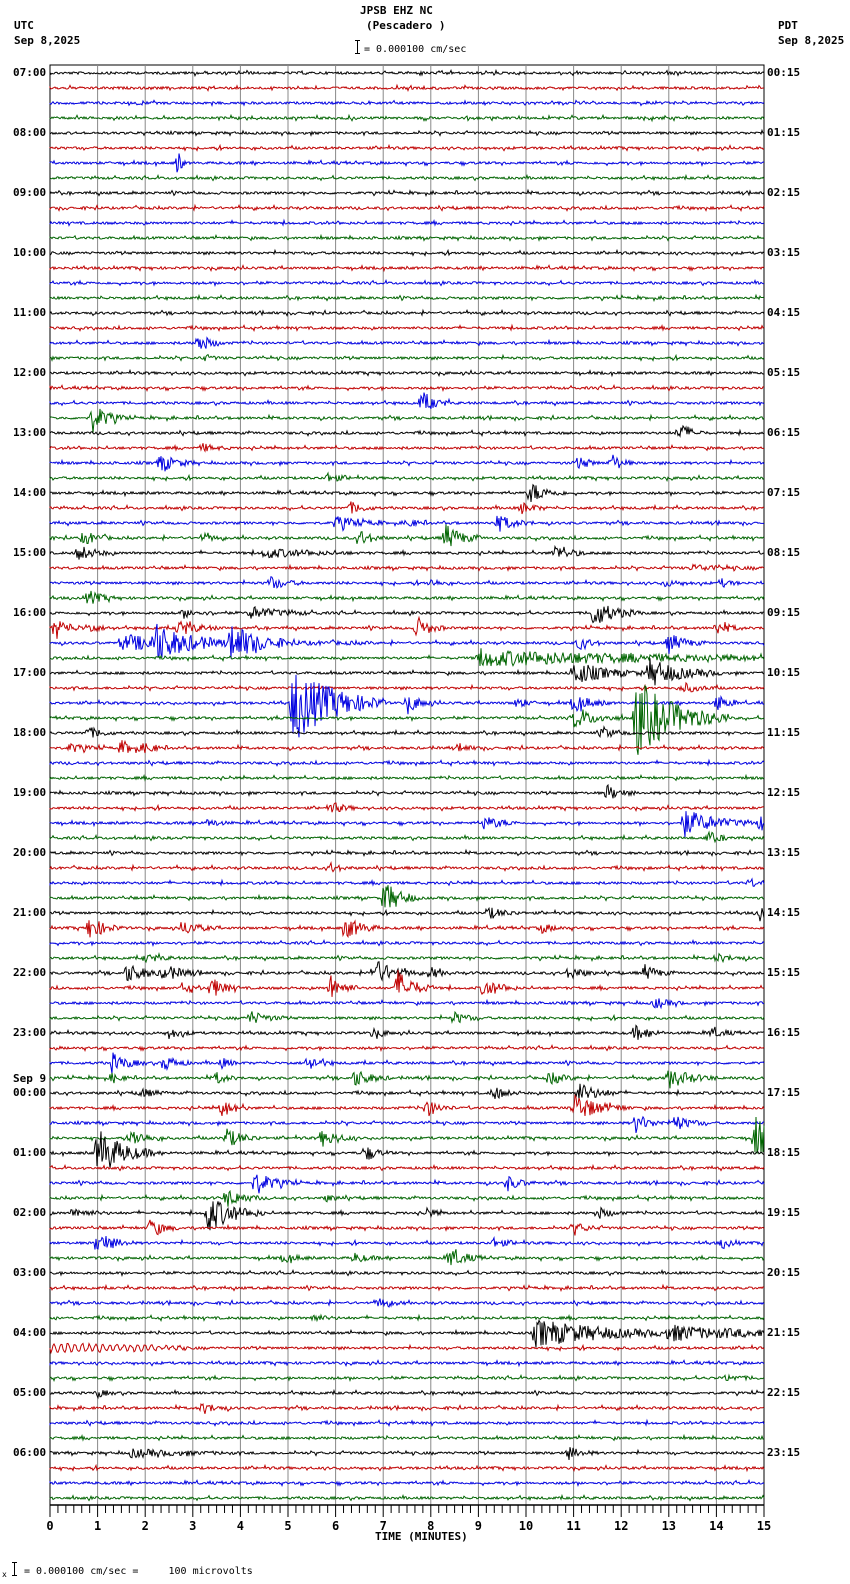  What do you see at coordinates (30, 1332) in the screenshot?
I see `utc-hour-label: 04:00` at bounding box center [30, 1332].